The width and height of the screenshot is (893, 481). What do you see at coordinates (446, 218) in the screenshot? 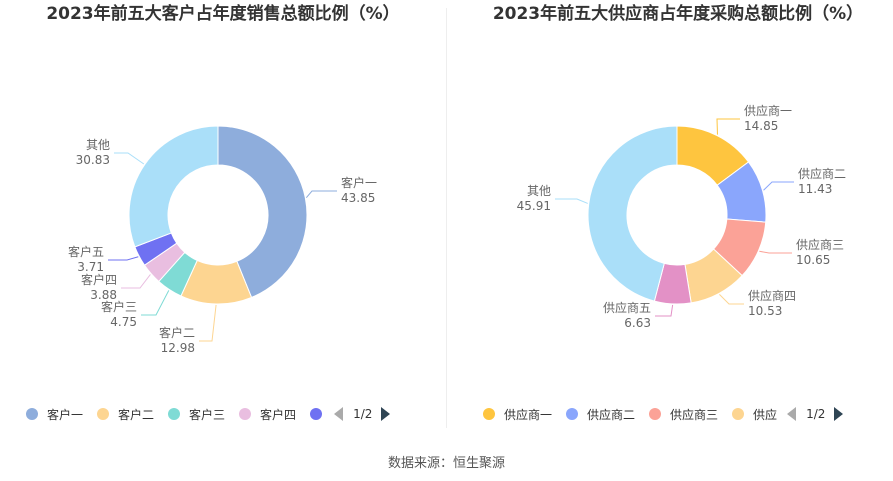
I see `panel-divider` at bounding box center [446, 218].